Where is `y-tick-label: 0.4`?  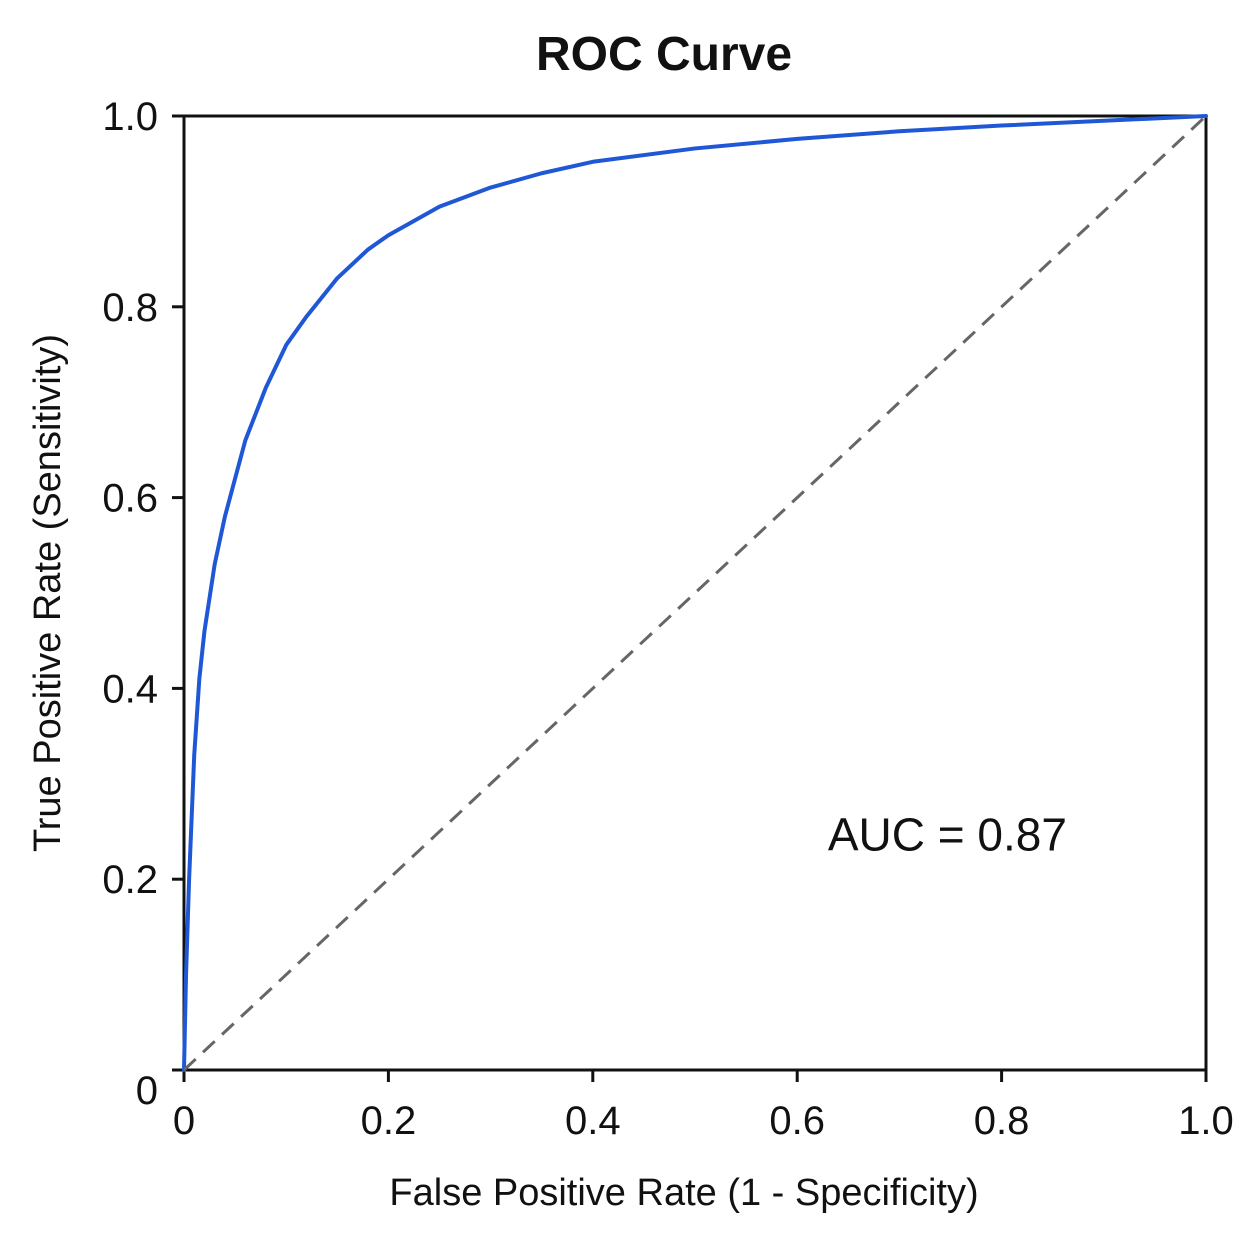
y-tick-label: 0.4 is located at coordinates (130, 689).